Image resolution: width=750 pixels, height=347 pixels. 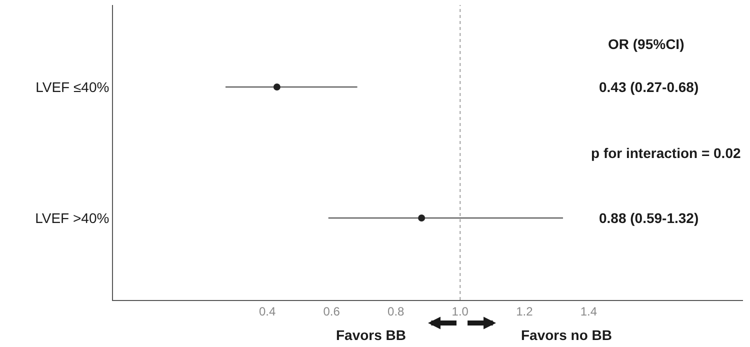 I want to click on annotation: 0.88 (0.59-1.32), so click(x=649, y=218).